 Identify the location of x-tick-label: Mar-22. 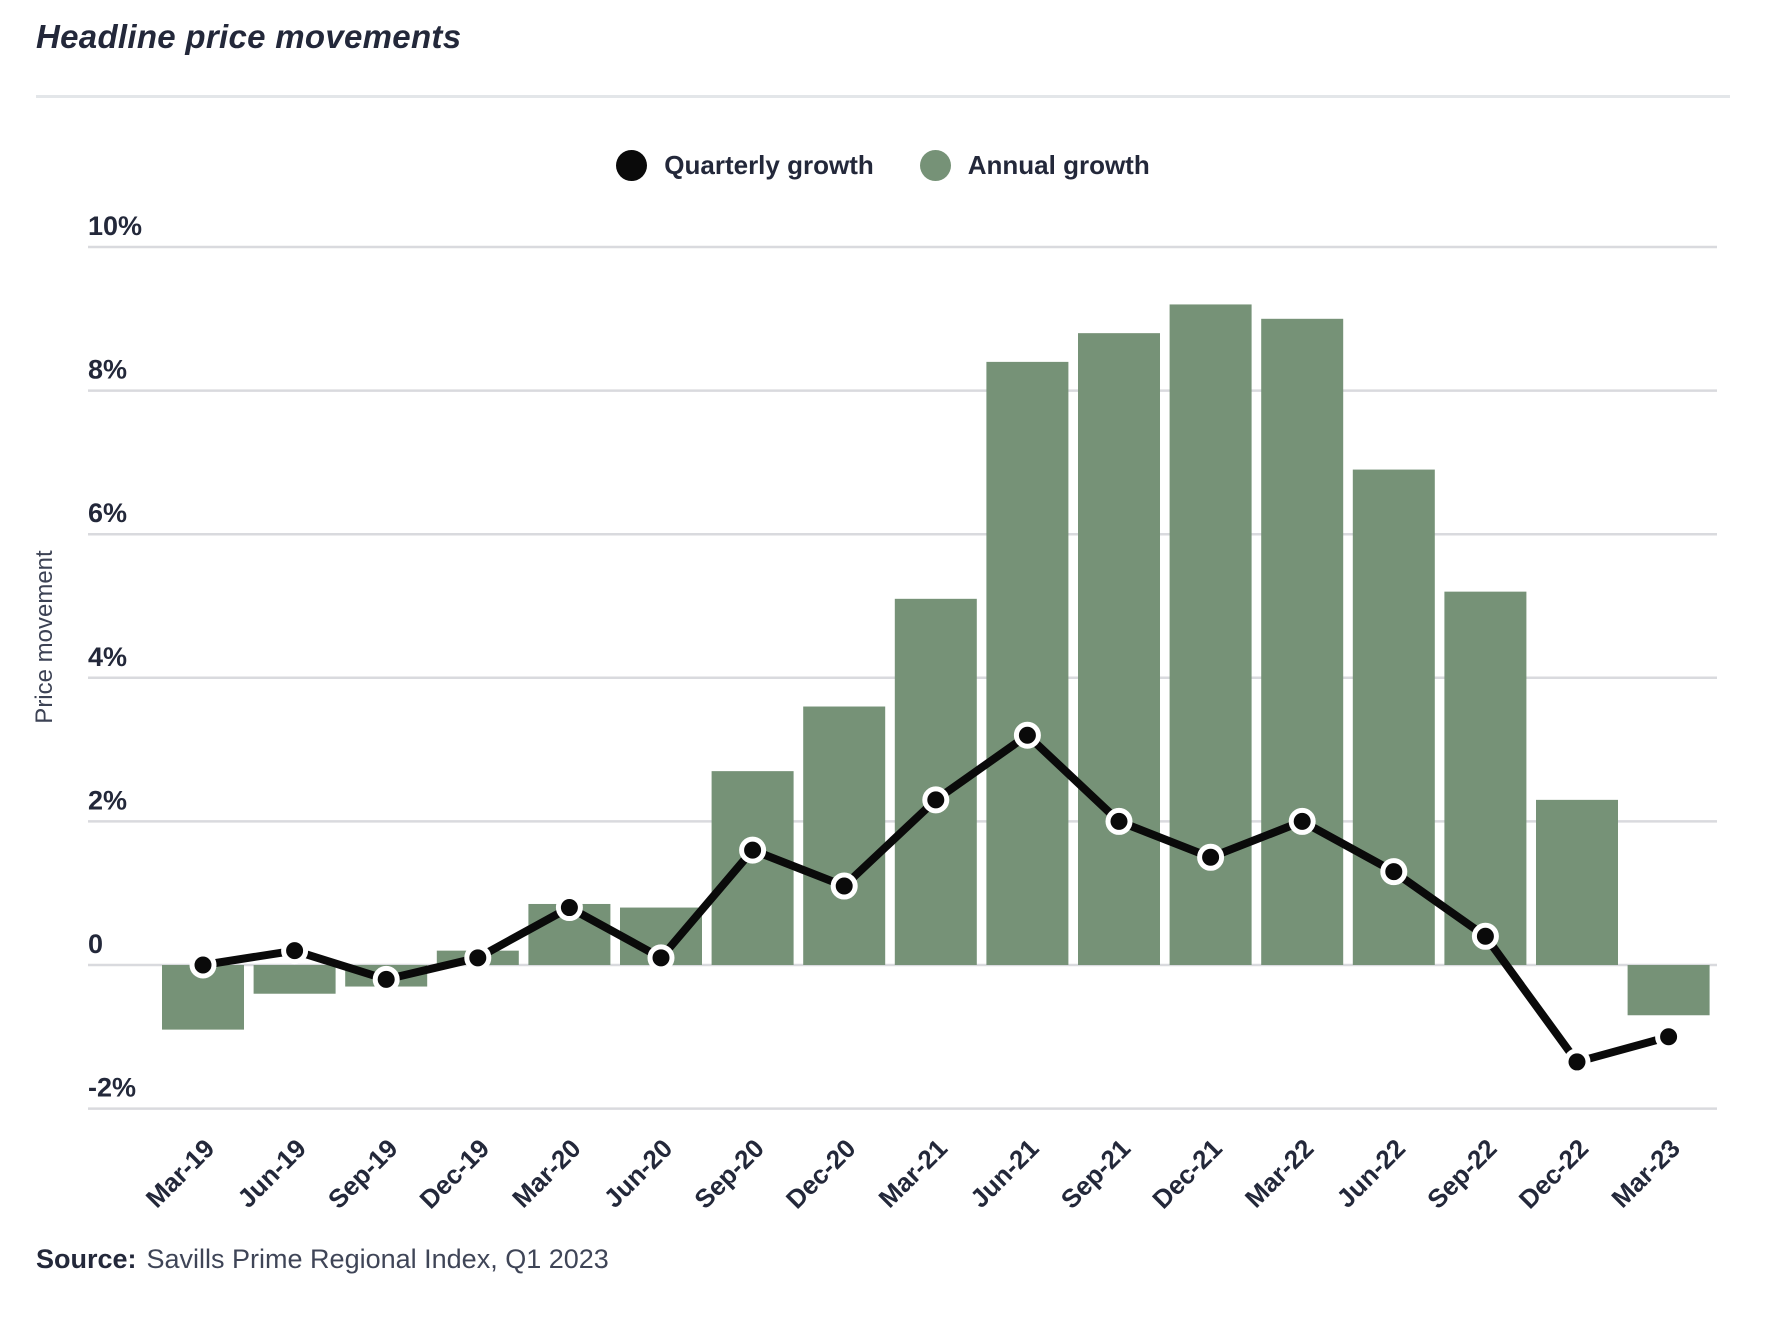
(1279, 1173).